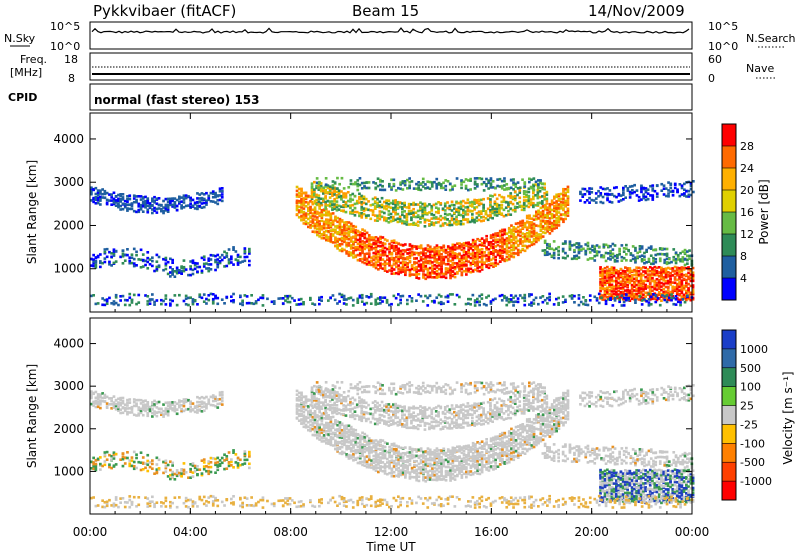  Describe the element at coordinates (729, 201) in the screenshot. I see `colorbar-segment` at that location.